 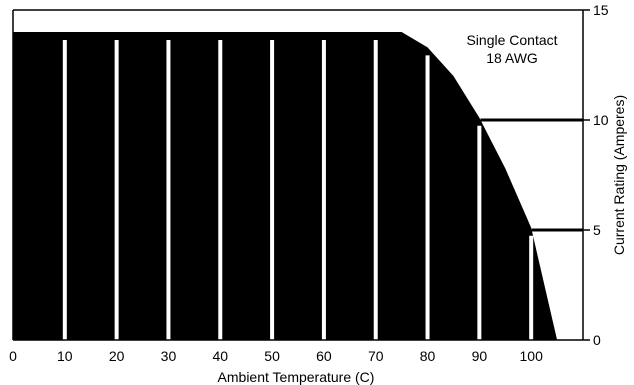 What do you see at coordinates (480, 356) in the screenshot?
I see `x-tick-label-90: 90` at bounding box center [480, 356].